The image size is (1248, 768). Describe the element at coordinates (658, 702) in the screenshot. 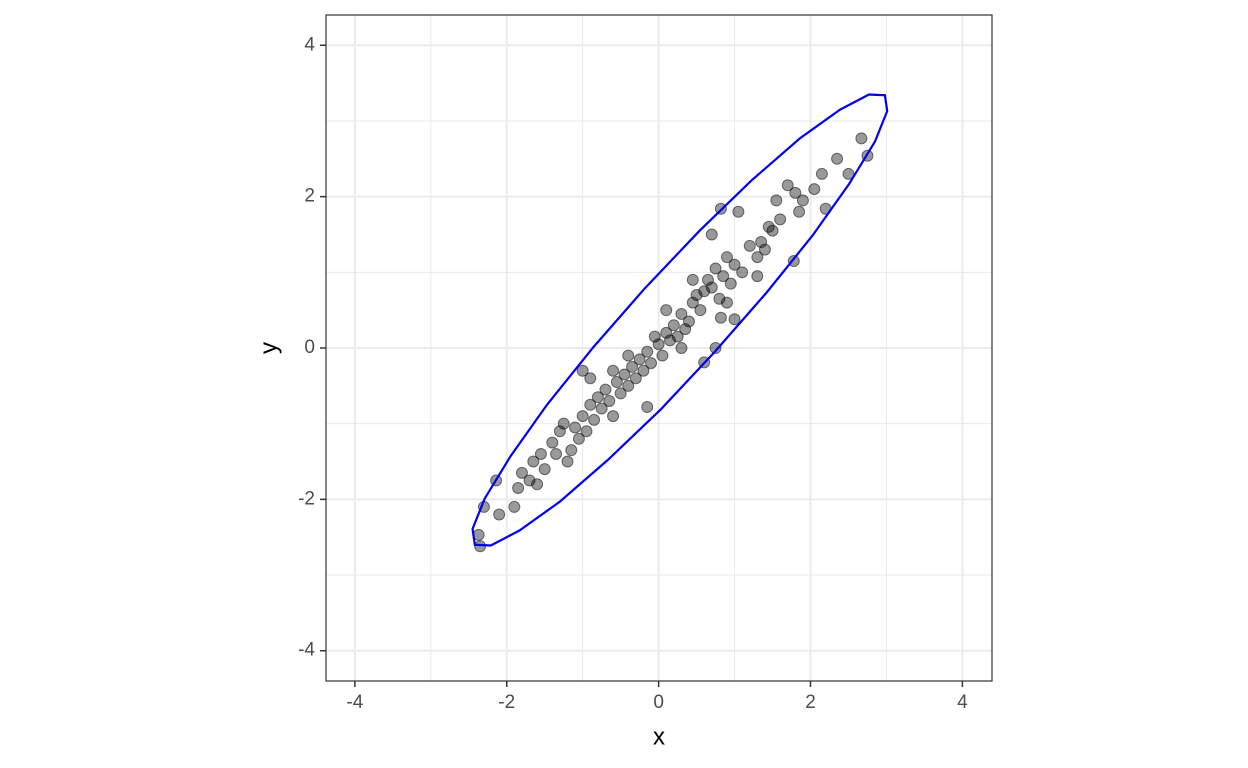

I see `x-tick-label: 0` at that location.